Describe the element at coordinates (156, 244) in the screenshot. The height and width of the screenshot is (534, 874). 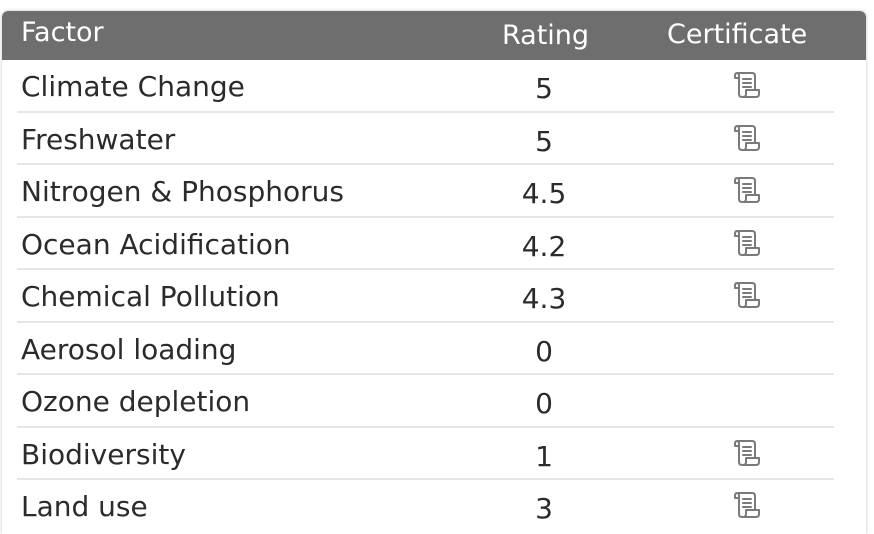
I see `factor-cell: Ocean Acidification` at that location.